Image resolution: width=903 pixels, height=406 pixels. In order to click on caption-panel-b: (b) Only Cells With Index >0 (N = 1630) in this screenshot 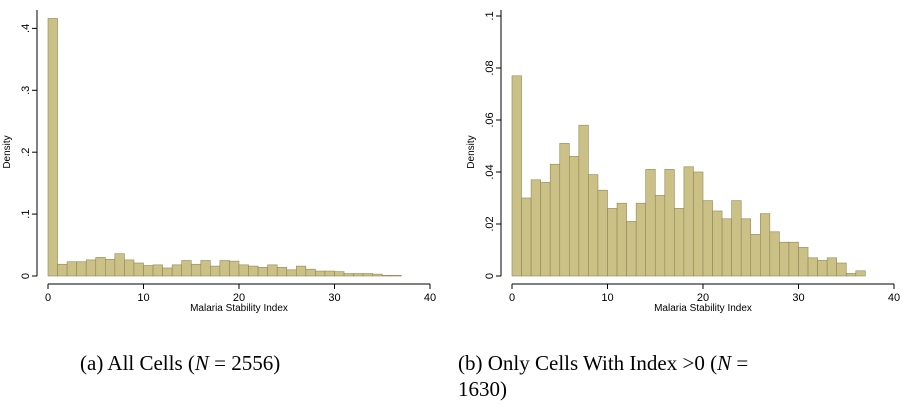, I will do `click(603, 376)`.